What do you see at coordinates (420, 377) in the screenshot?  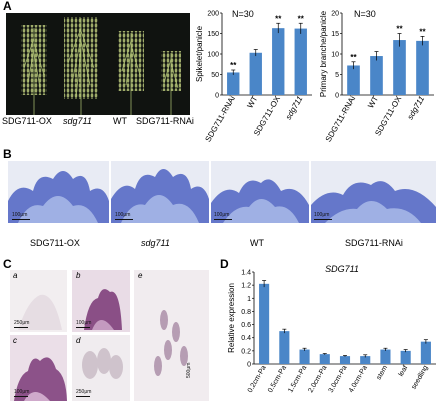 I see `x-tick-label: seedling` at bounding box center [420, 377].